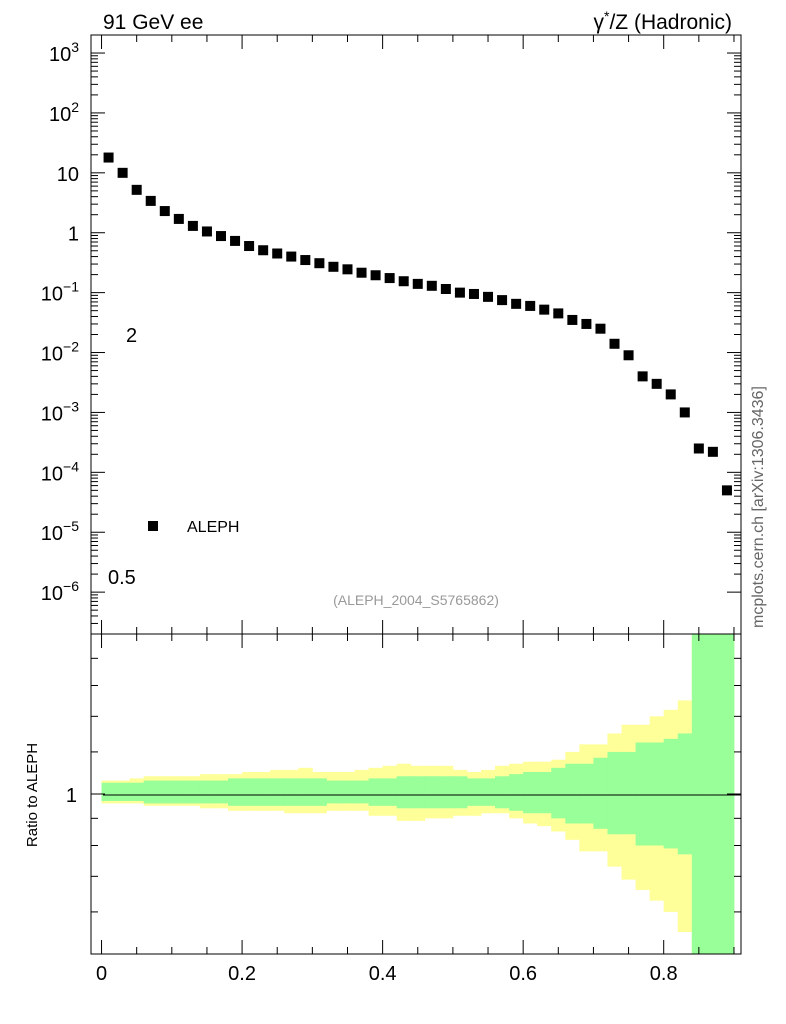  Describe the element at coordinates (599, 22) in the screenshot. I see `gamma-symbol: γ` at that location.